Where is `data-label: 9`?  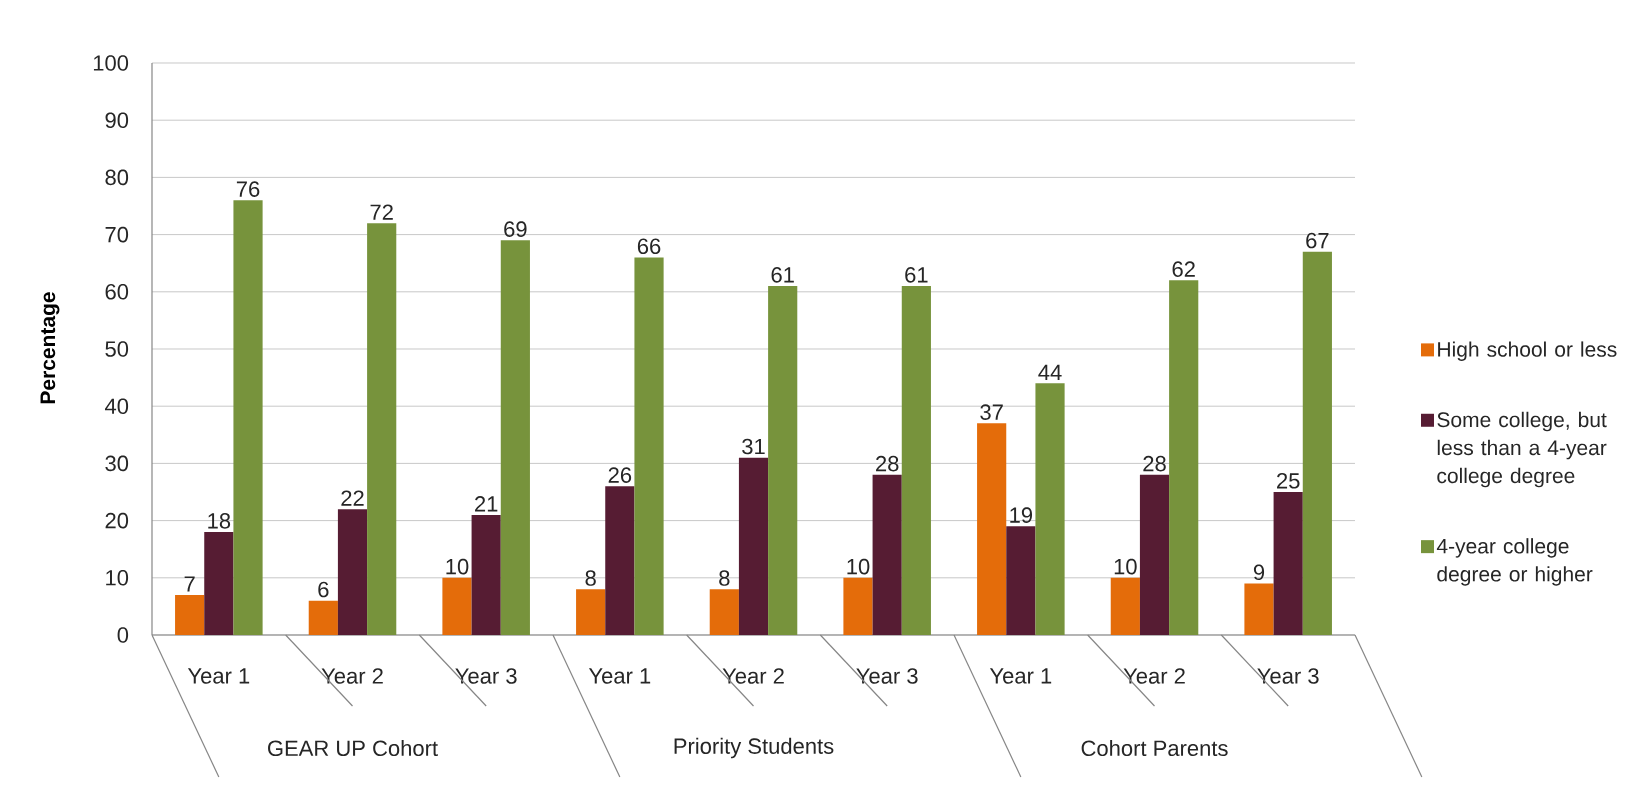
data-label: 9 is located at coordinates (1259, 572).